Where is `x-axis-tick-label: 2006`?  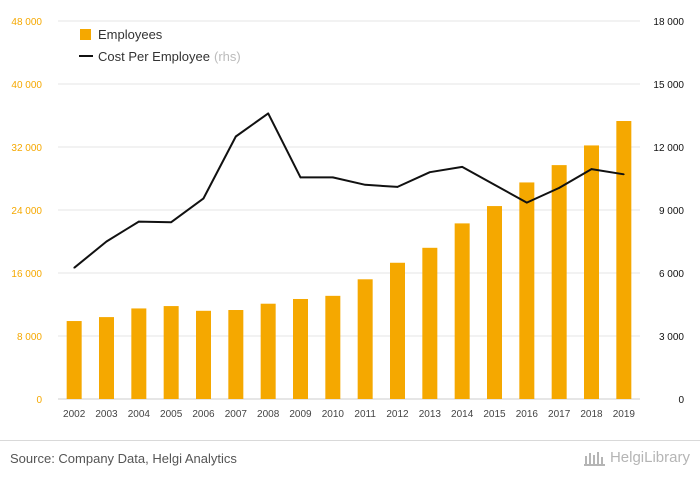 x-axis-tick-label: 2006 is located at coordinates (203, 414).